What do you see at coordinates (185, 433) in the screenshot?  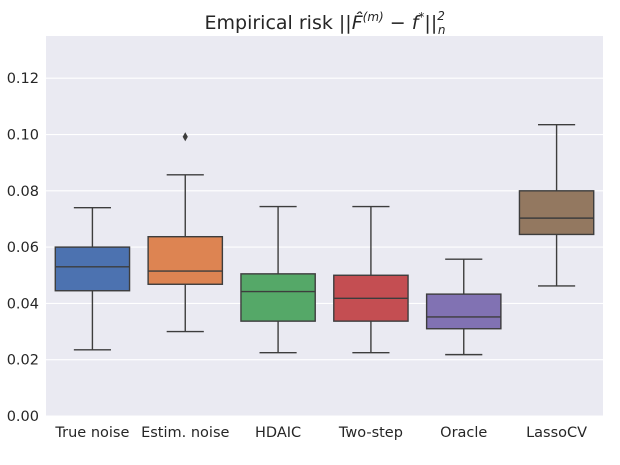 I see `x-tick-label: Estim. noise` at bounding box center [185, 433].